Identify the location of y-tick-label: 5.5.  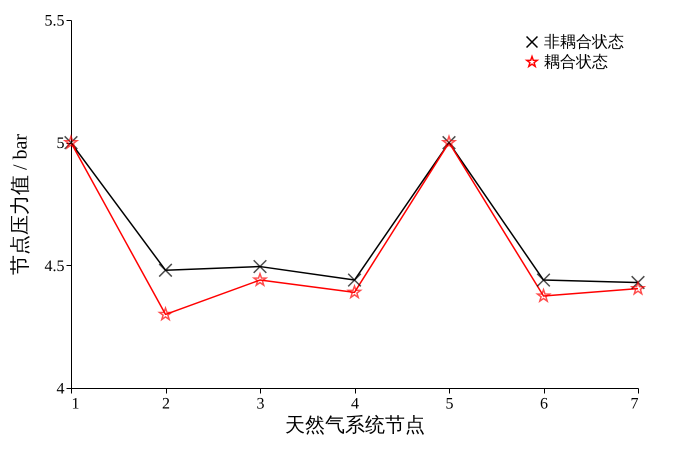
(54, 21).